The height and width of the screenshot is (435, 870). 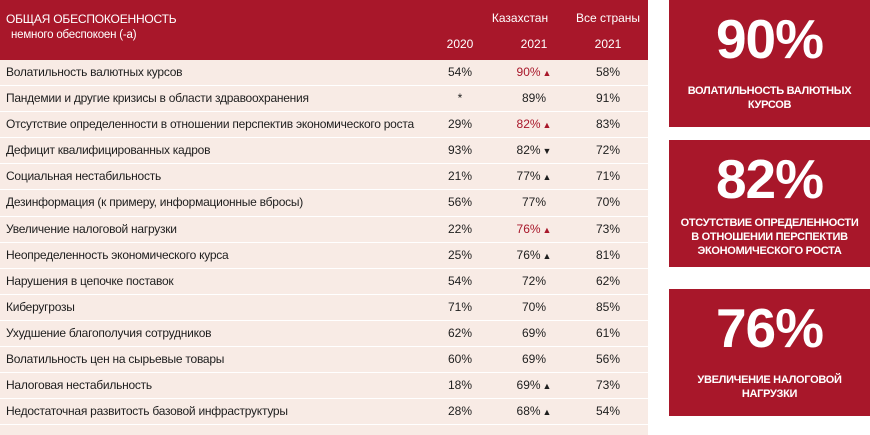 What do you see at coordinates (608, 202) in the screenshot?
I see `value-all-2021: 70%` at bounding box center [608, 202].